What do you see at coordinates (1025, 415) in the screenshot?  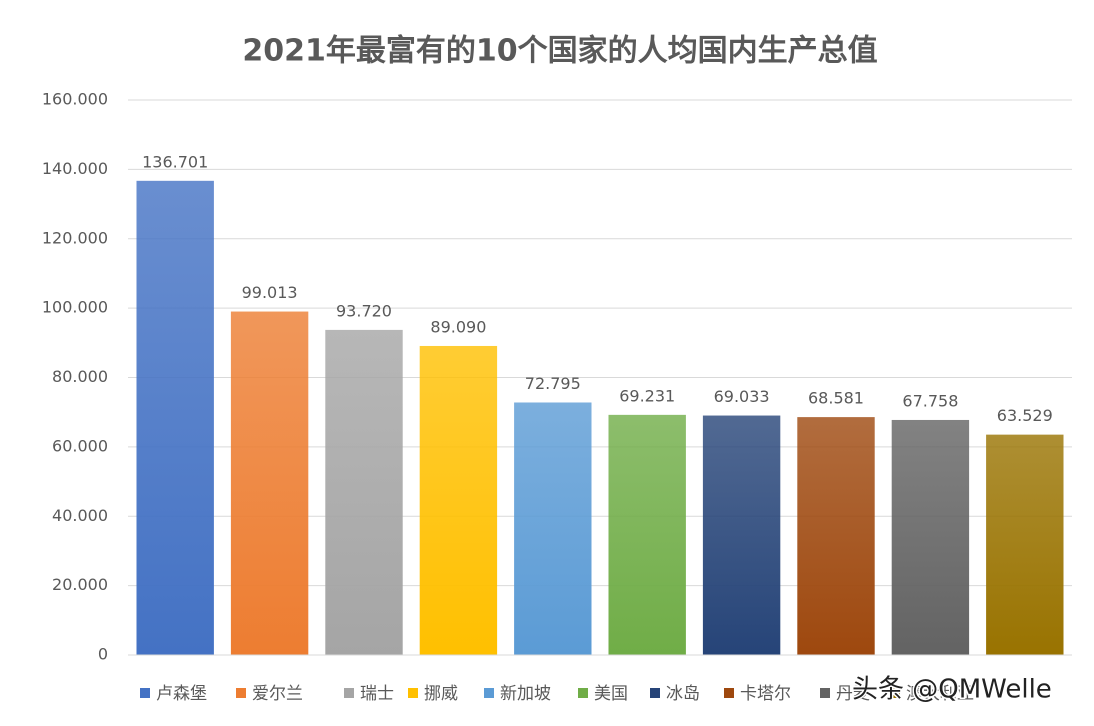 I see `value-label: 63.529` at bounding box center [1025, 415].